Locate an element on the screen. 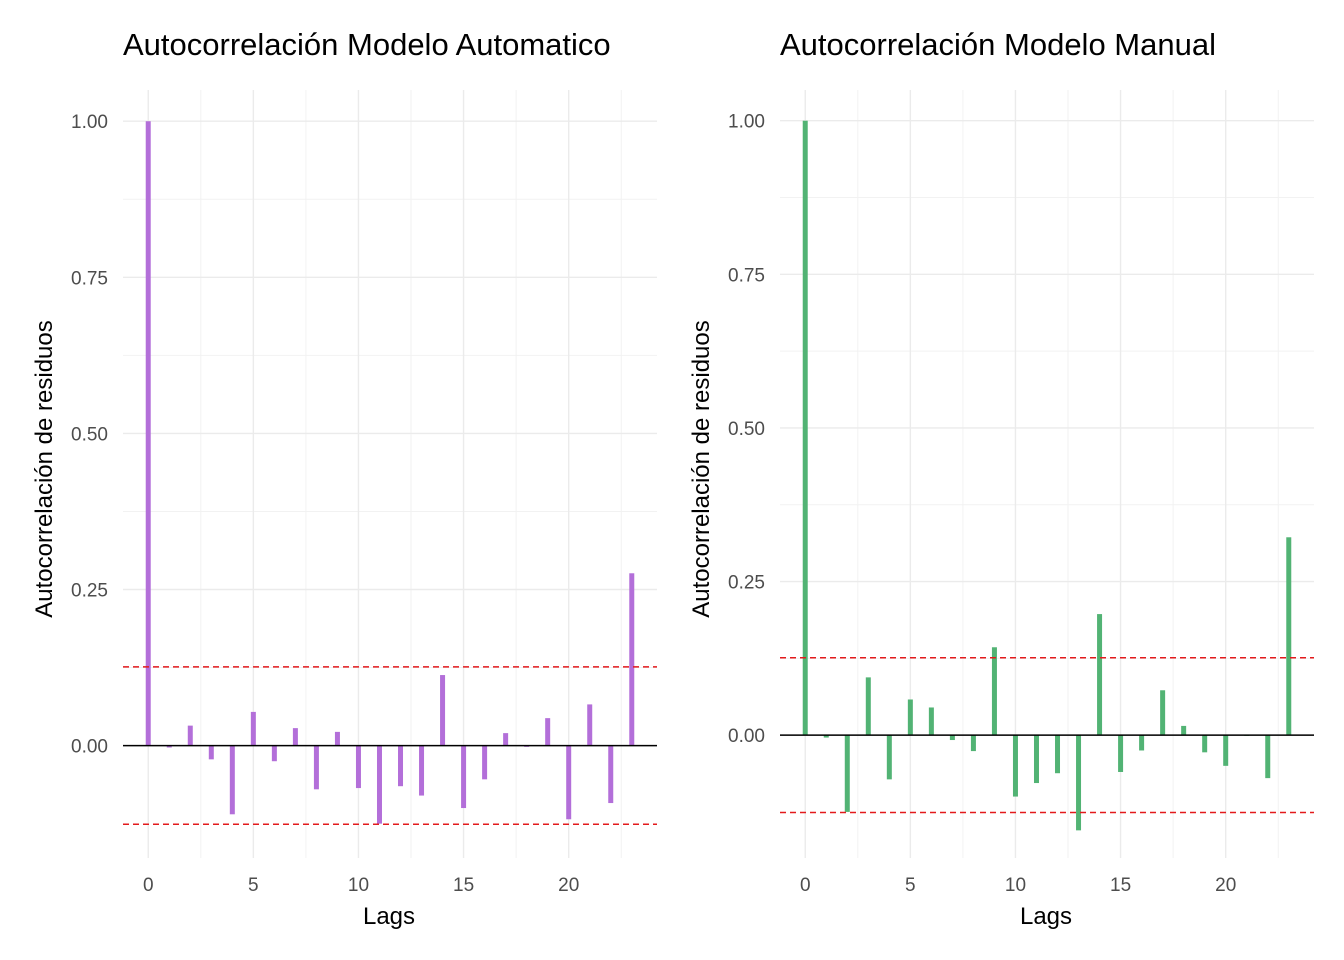 The width and height of the screenshot is (1344, 960). chart-title: Autocorrelación Modelo Manual is located at coordinates (998, 44).